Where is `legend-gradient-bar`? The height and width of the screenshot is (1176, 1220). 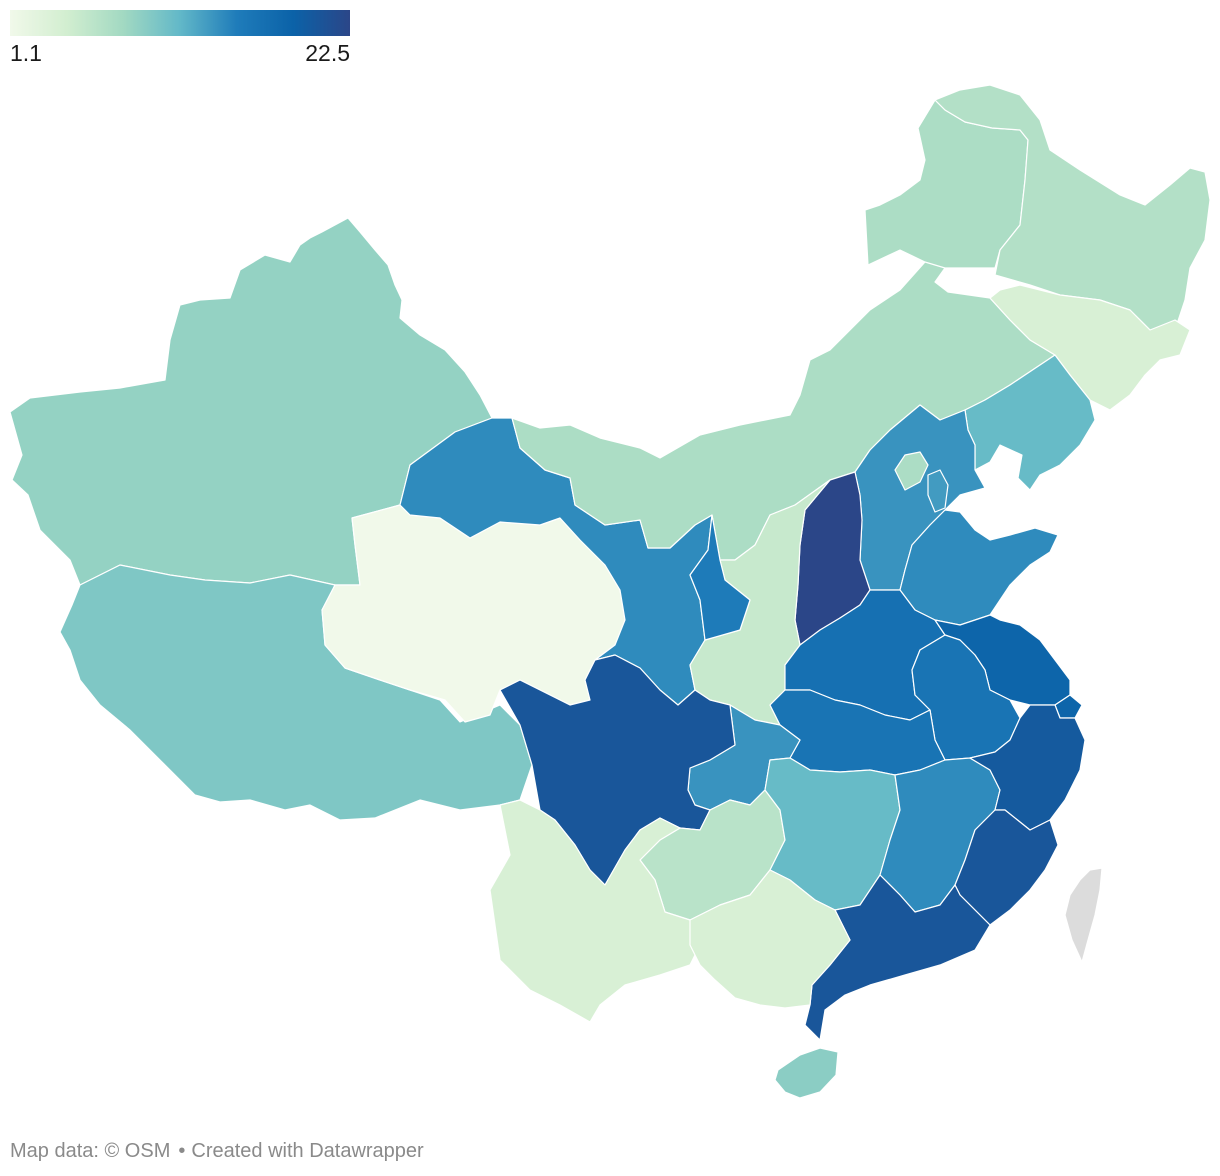 legend-gradient-bar is located at coordinates (180, 23).